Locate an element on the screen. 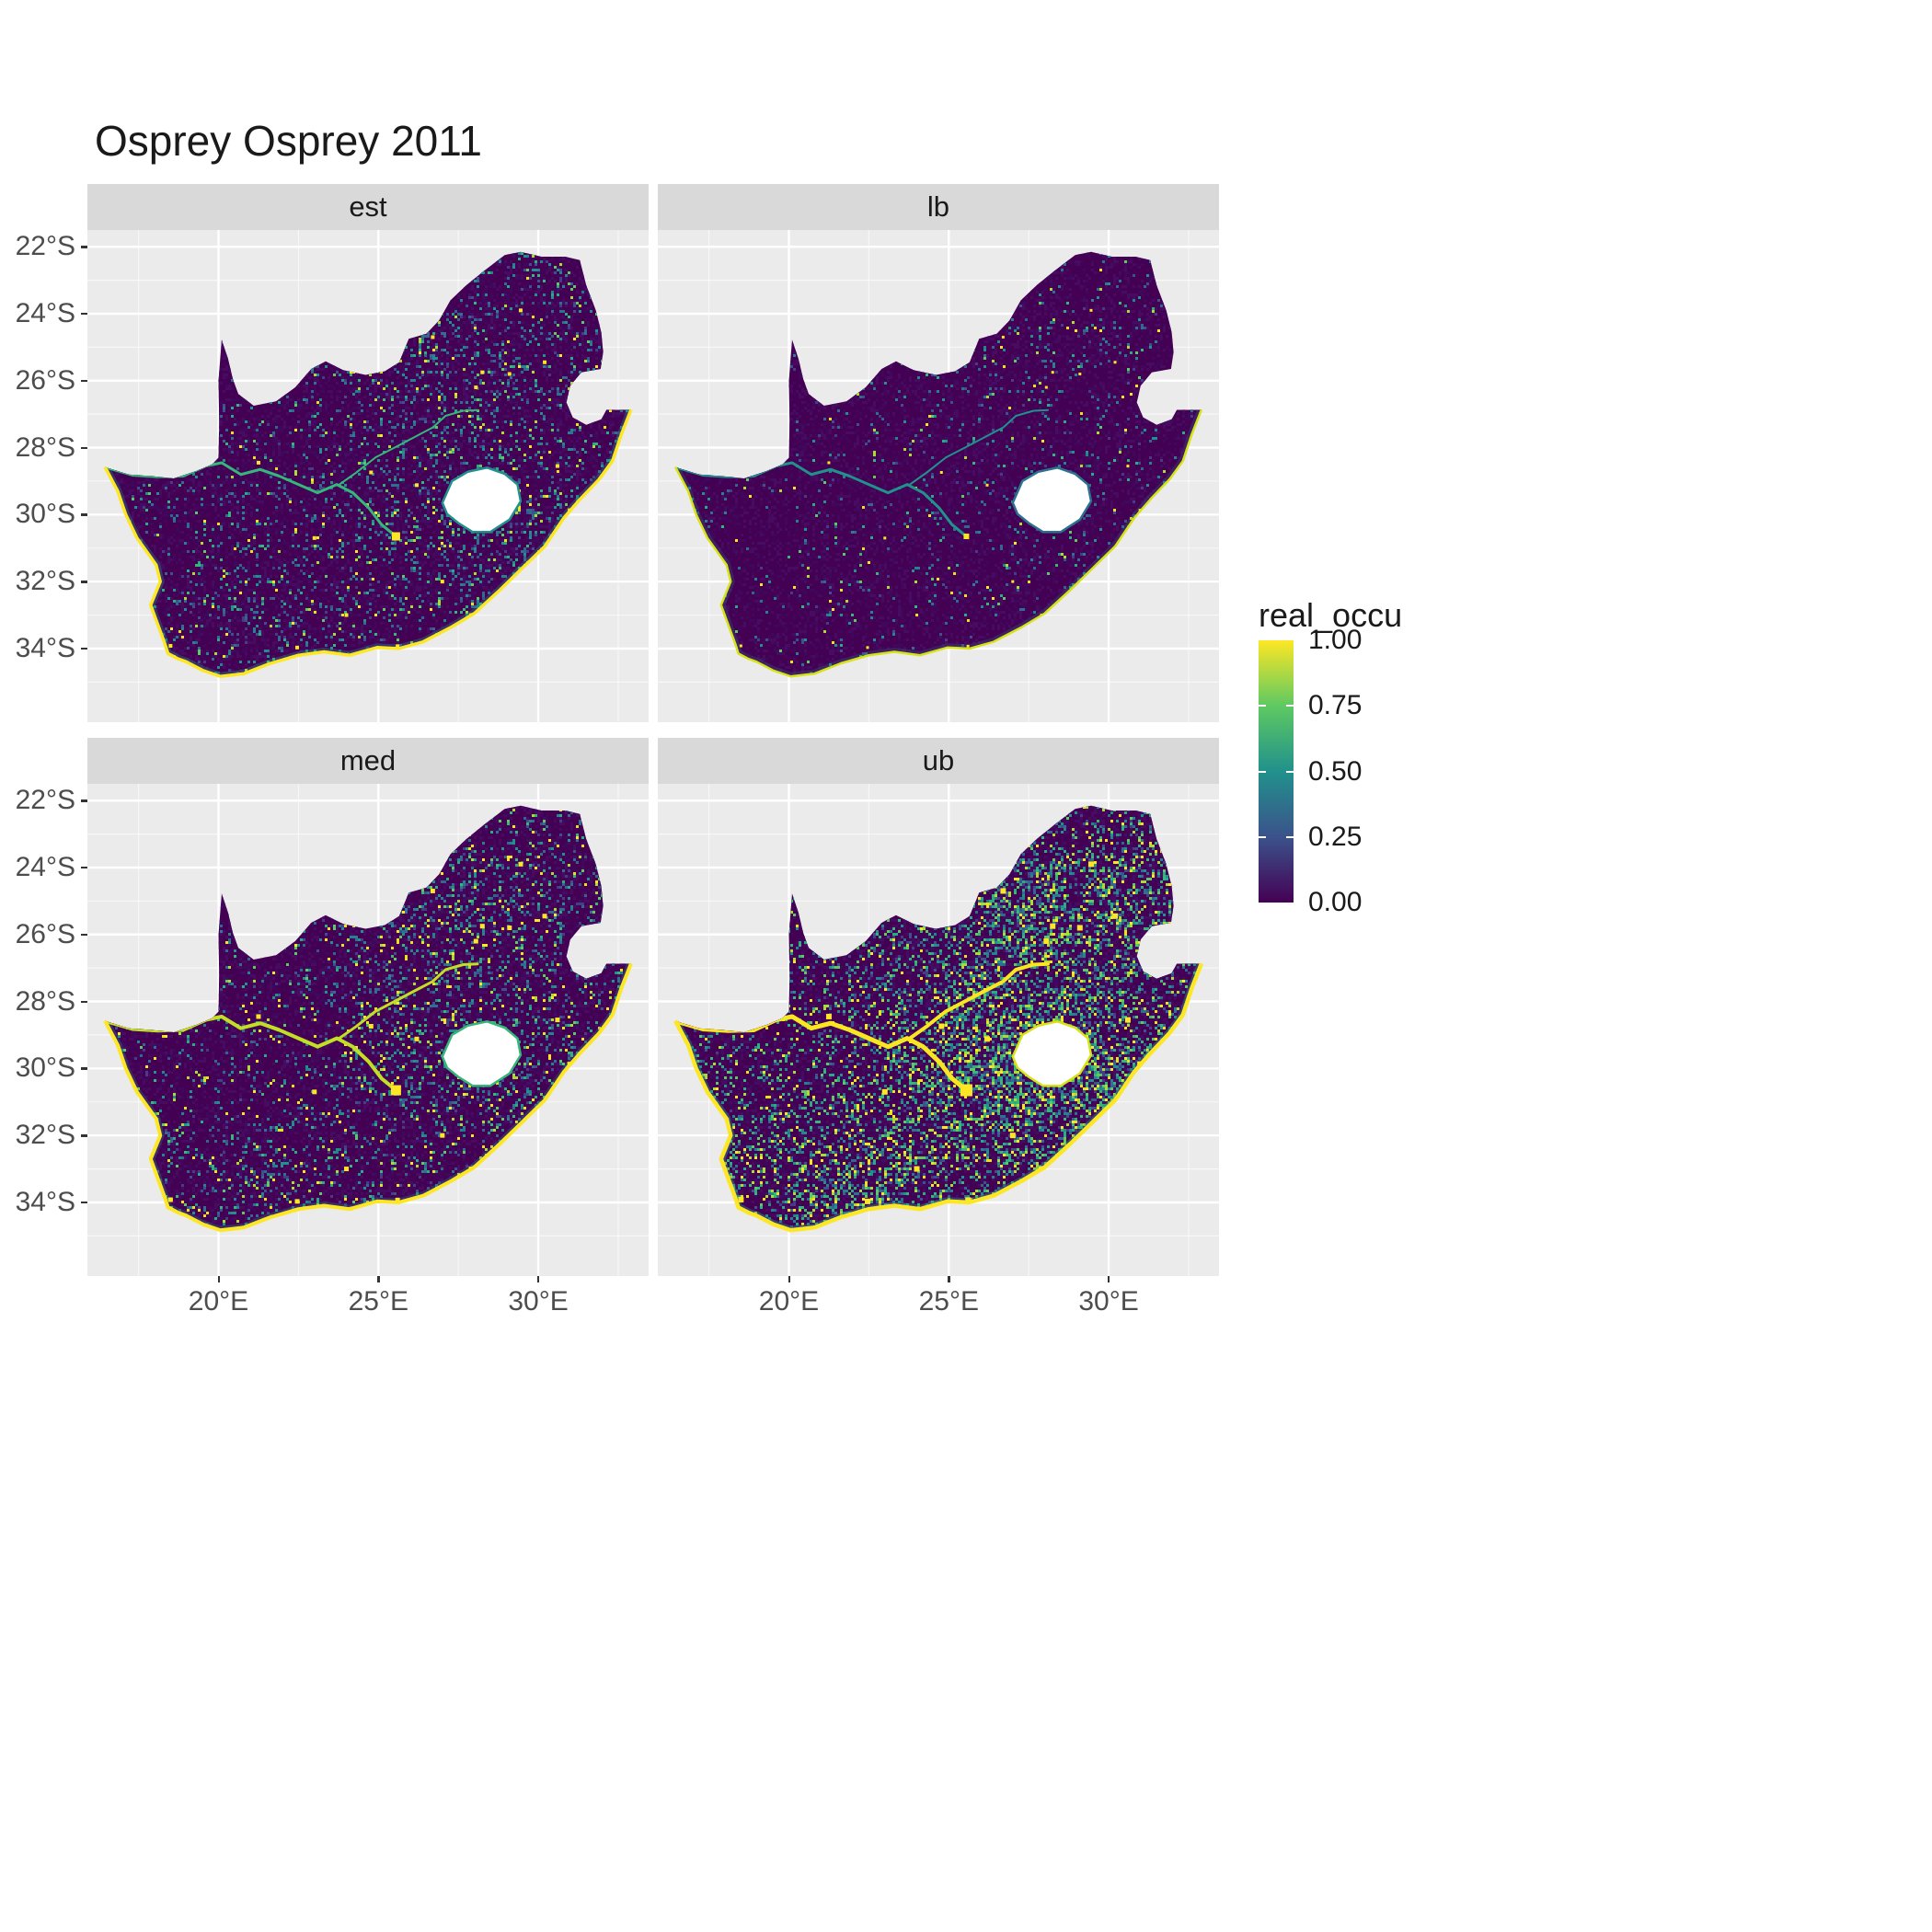 The height and width of the screenshot is (1932, 1932). legend-title: real_occu is located at coordinates (1331, 615).